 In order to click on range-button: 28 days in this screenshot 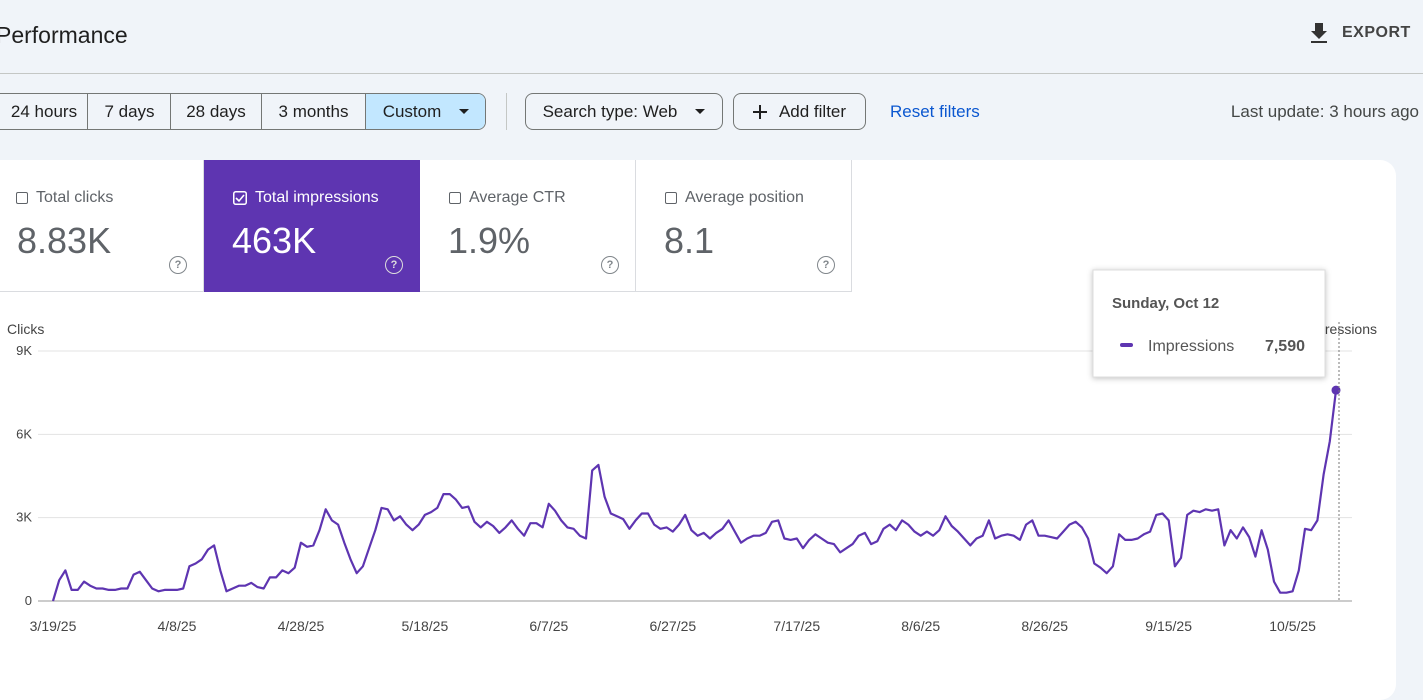, I will do `click(216, 111)`.